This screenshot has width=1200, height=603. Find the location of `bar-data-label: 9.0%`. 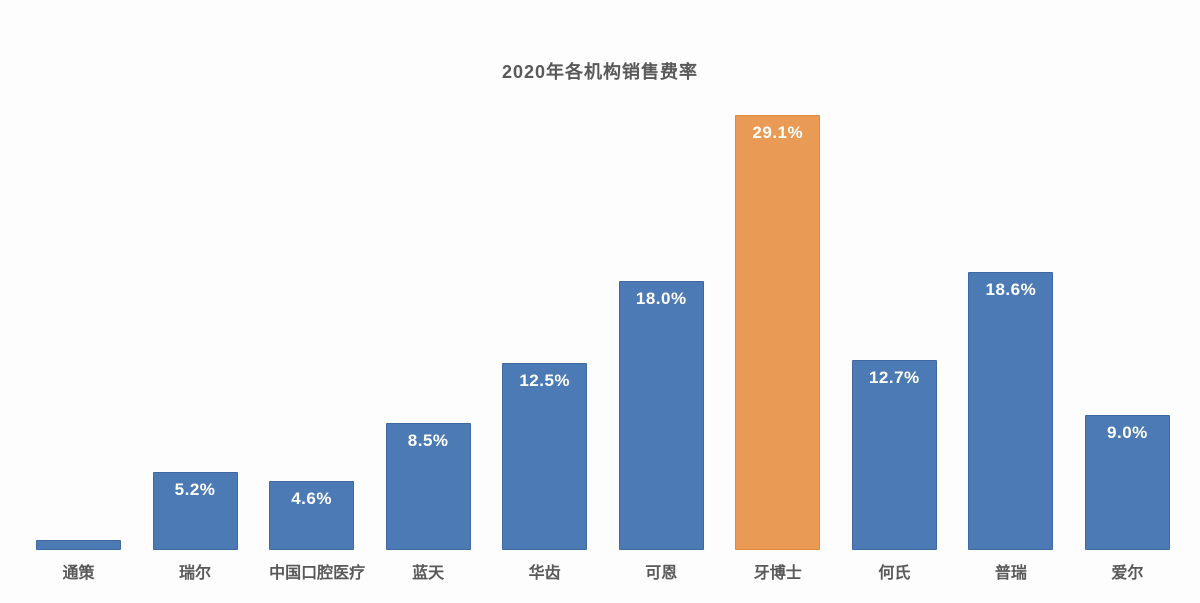

bar-data-label: 9.0% is located at coordinates (1127, 432).